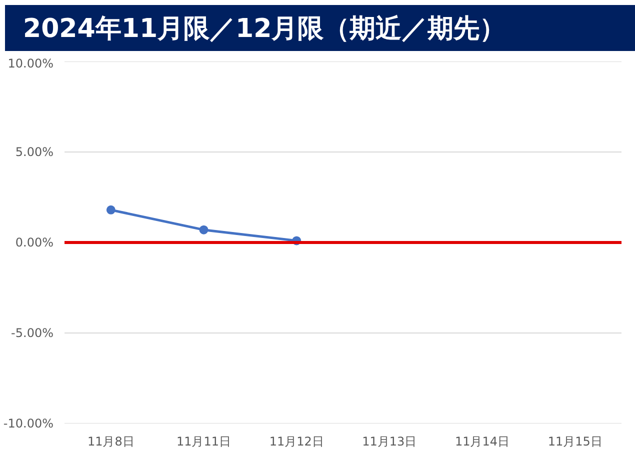 The height and width of the screenshot is (451, 635). I want to click on y-tick-label: 0.00%, so click(34, 243).